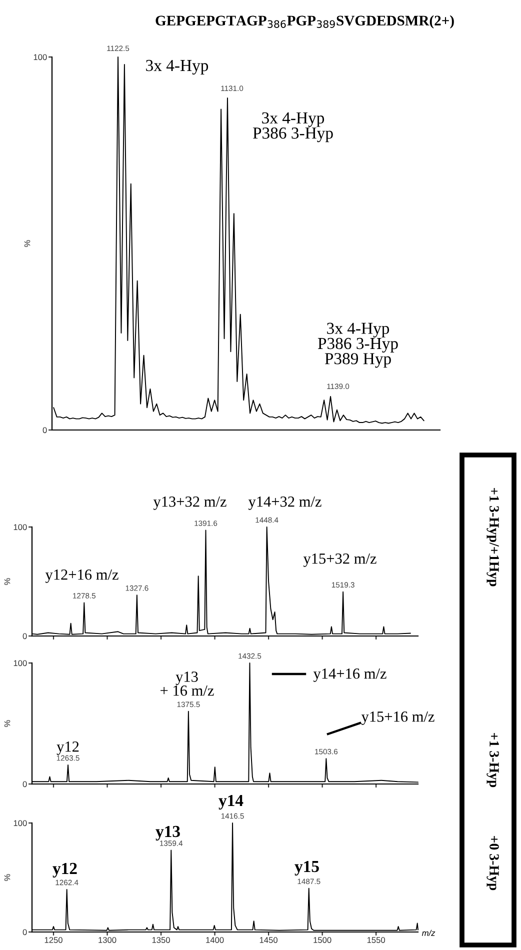 The image size is (521, 950). I want to click on x-tick-label: 1450, so click(269, 940).